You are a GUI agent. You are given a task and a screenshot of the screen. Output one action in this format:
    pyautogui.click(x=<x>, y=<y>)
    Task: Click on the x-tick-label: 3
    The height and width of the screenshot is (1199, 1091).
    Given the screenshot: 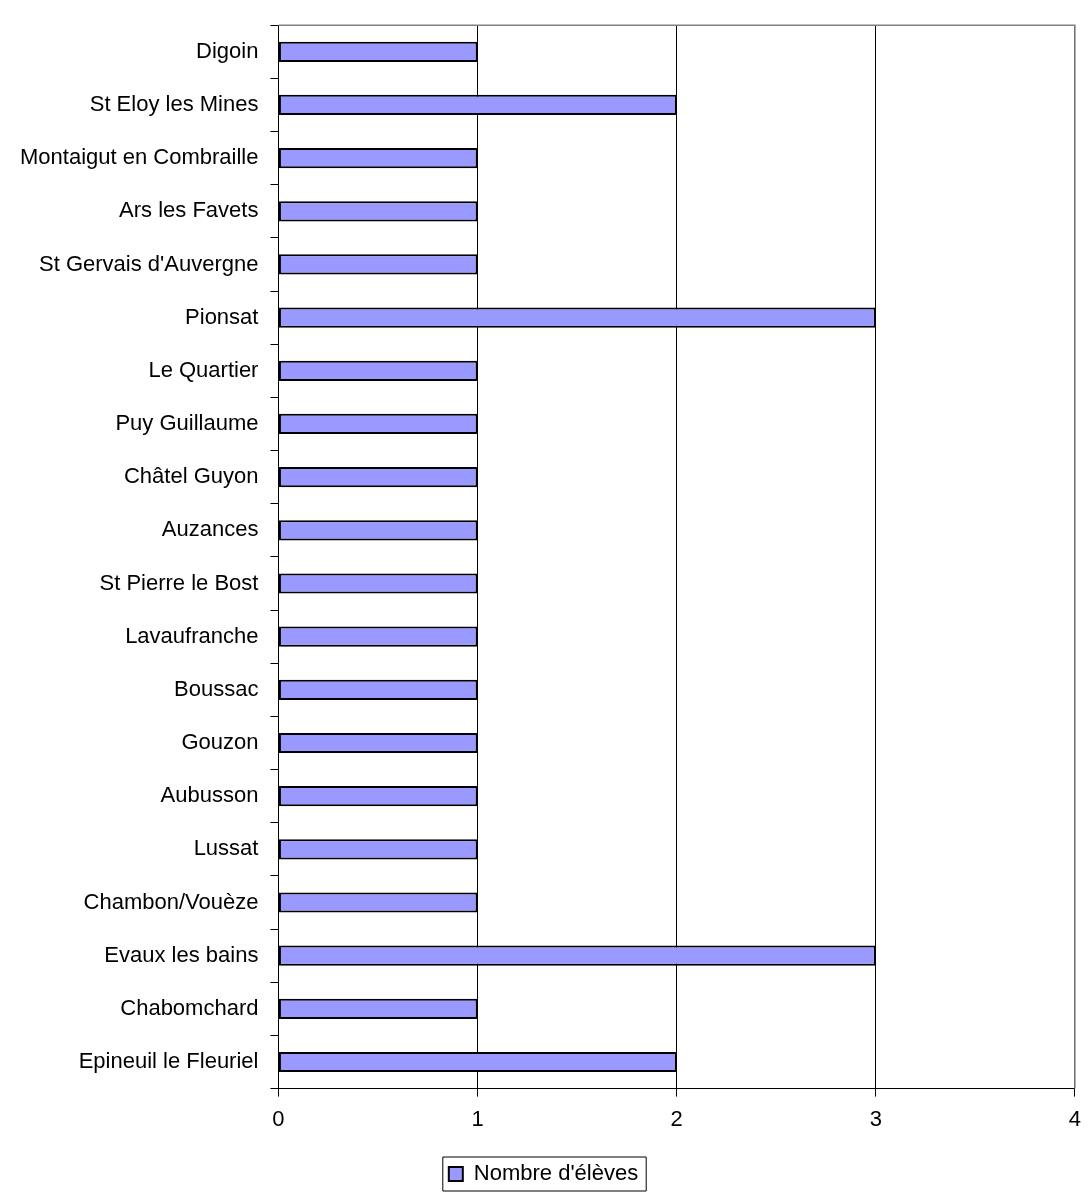 What is the action you would take?
    pyautogui.click(x=875, y=1118)
    